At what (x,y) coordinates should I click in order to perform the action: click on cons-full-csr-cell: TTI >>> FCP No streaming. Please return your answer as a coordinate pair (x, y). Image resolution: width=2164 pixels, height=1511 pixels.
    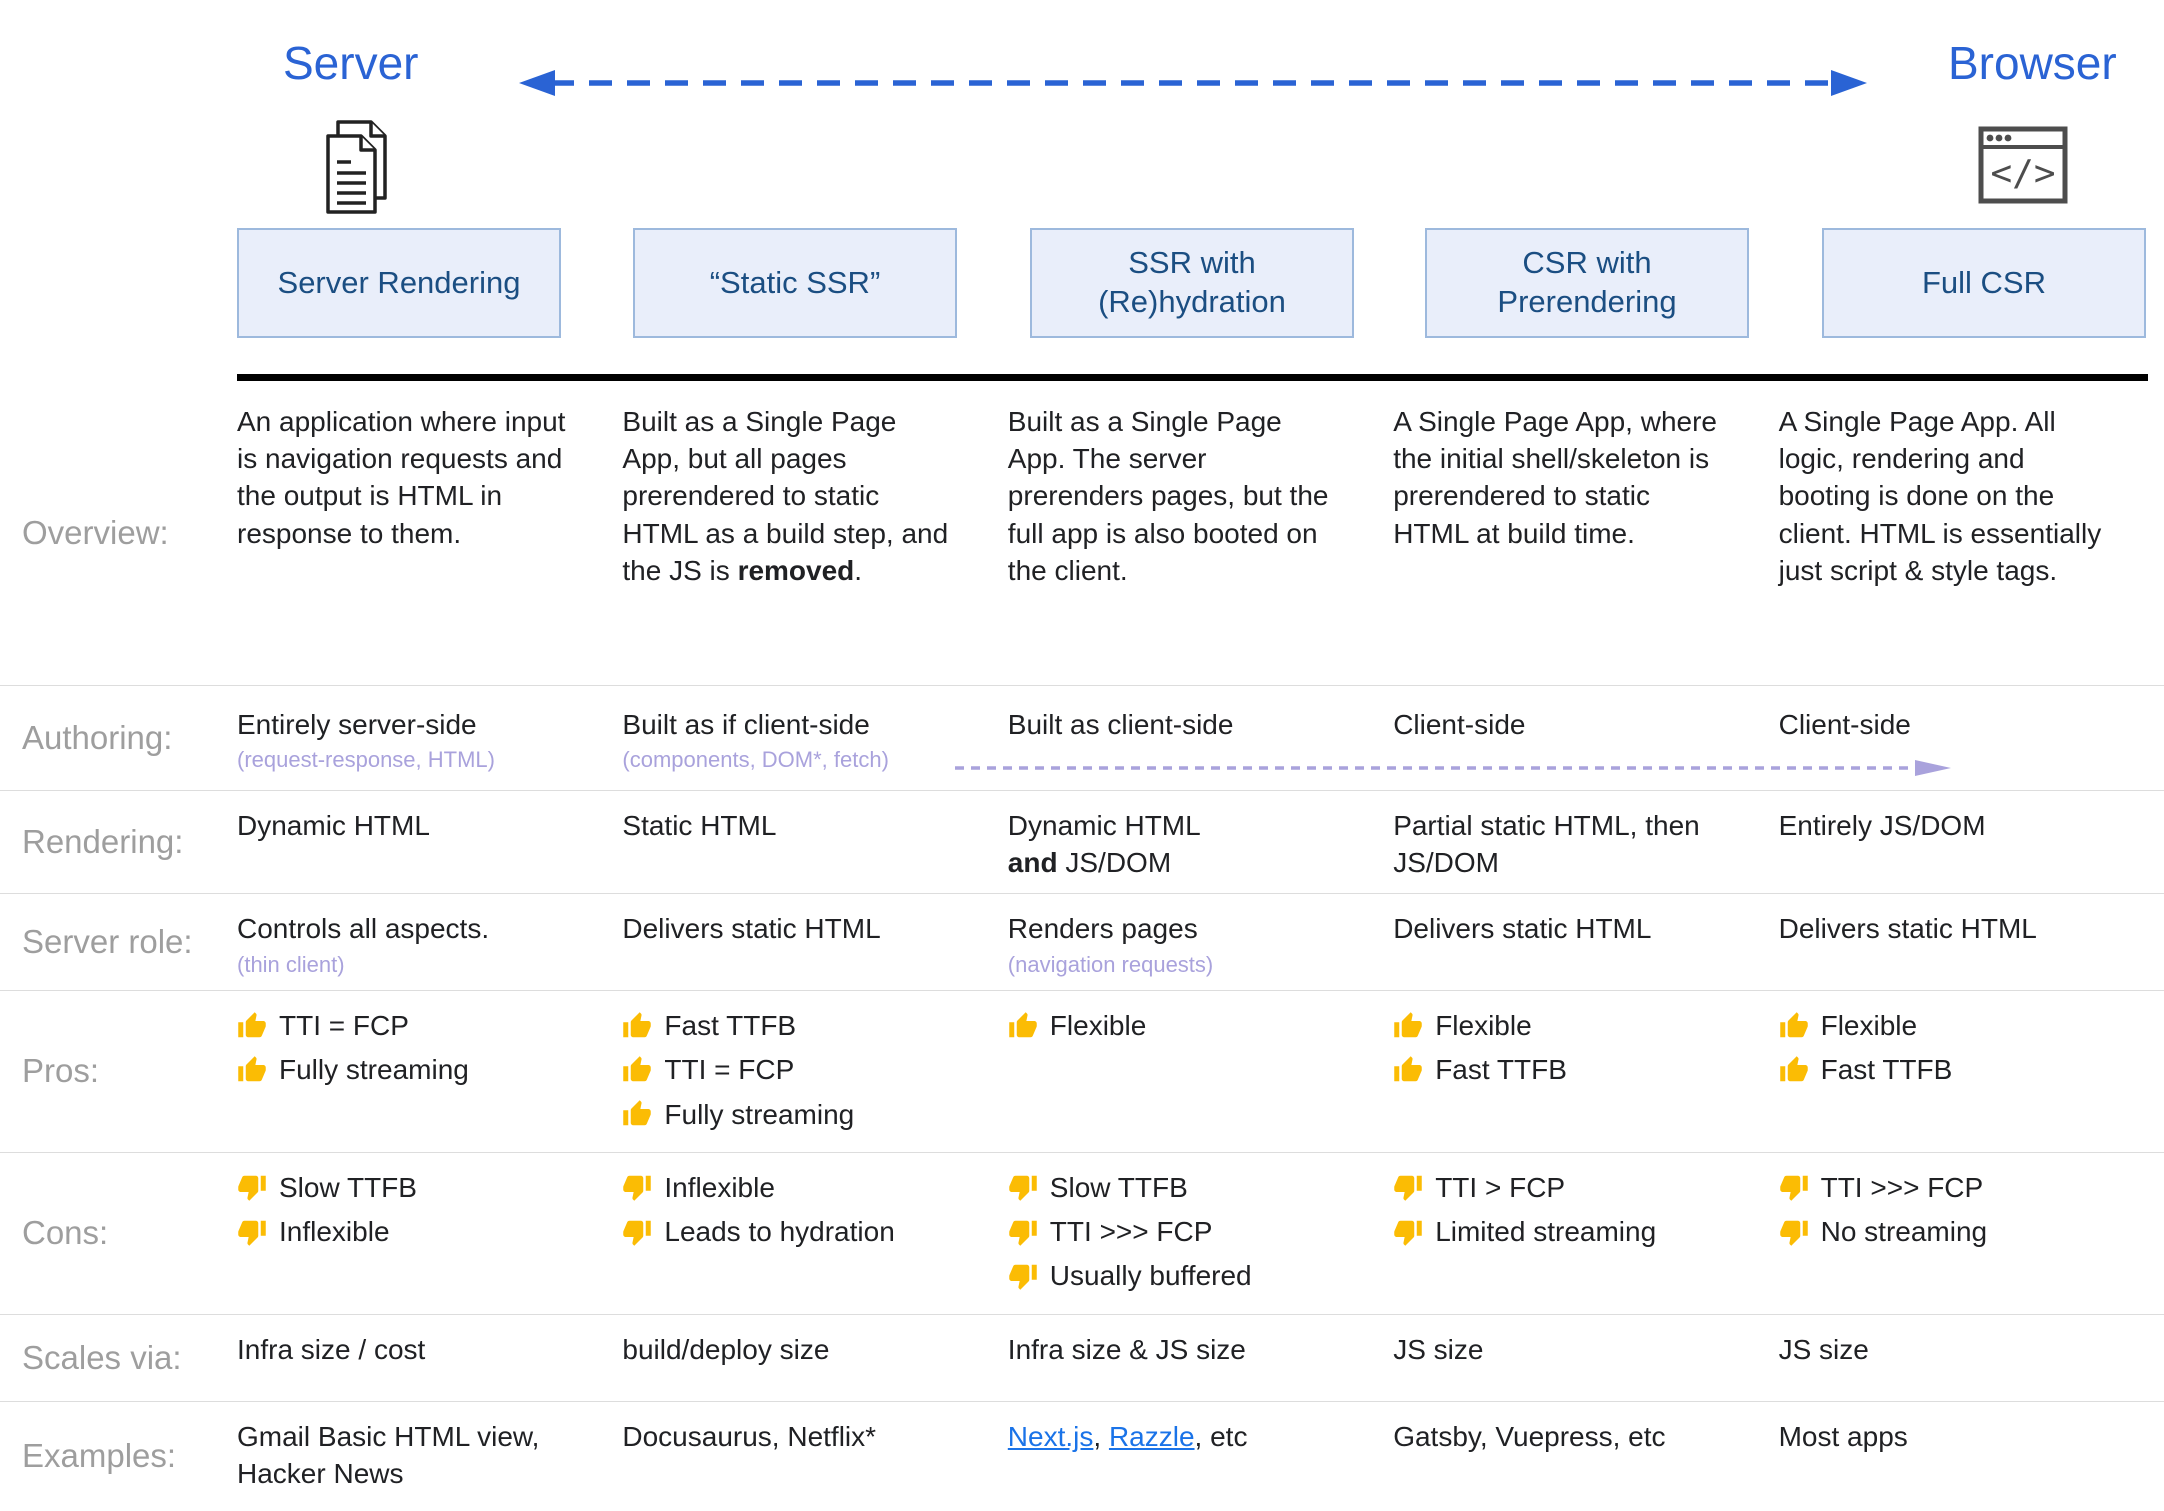
    Looking at the image, I should click on (1971, 1211).